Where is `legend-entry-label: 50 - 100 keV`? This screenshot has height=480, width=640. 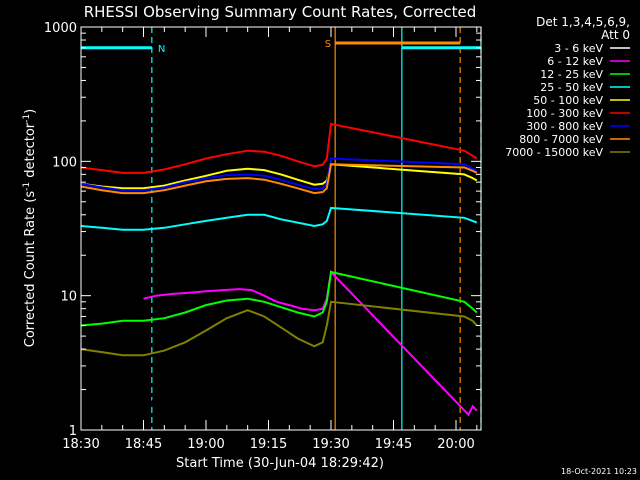 legend-entry-label: 50 - 100 keV is located at coordinates (568, 100).